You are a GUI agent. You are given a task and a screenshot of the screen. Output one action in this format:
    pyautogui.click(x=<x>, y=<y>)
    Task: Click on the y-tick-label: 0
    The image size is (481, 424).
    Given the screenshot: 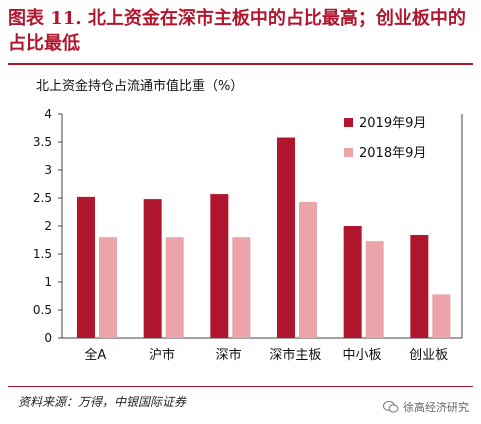 What is the action you would take?
    pyautogui.click(x=48, y=338)
    